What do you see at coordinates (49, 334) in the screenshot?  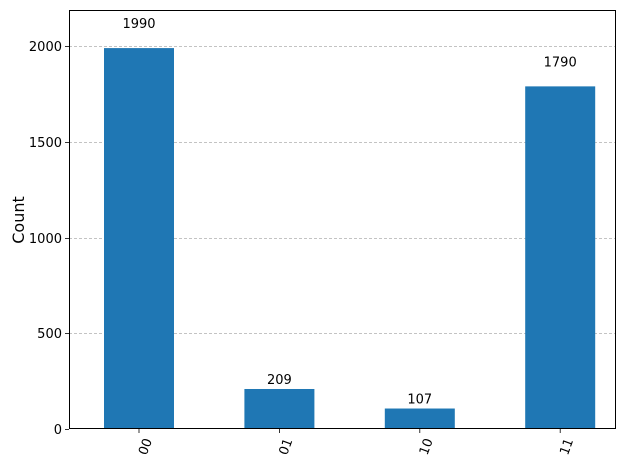 I see `y-tick-label: 500` at bounding box center [49, 334].